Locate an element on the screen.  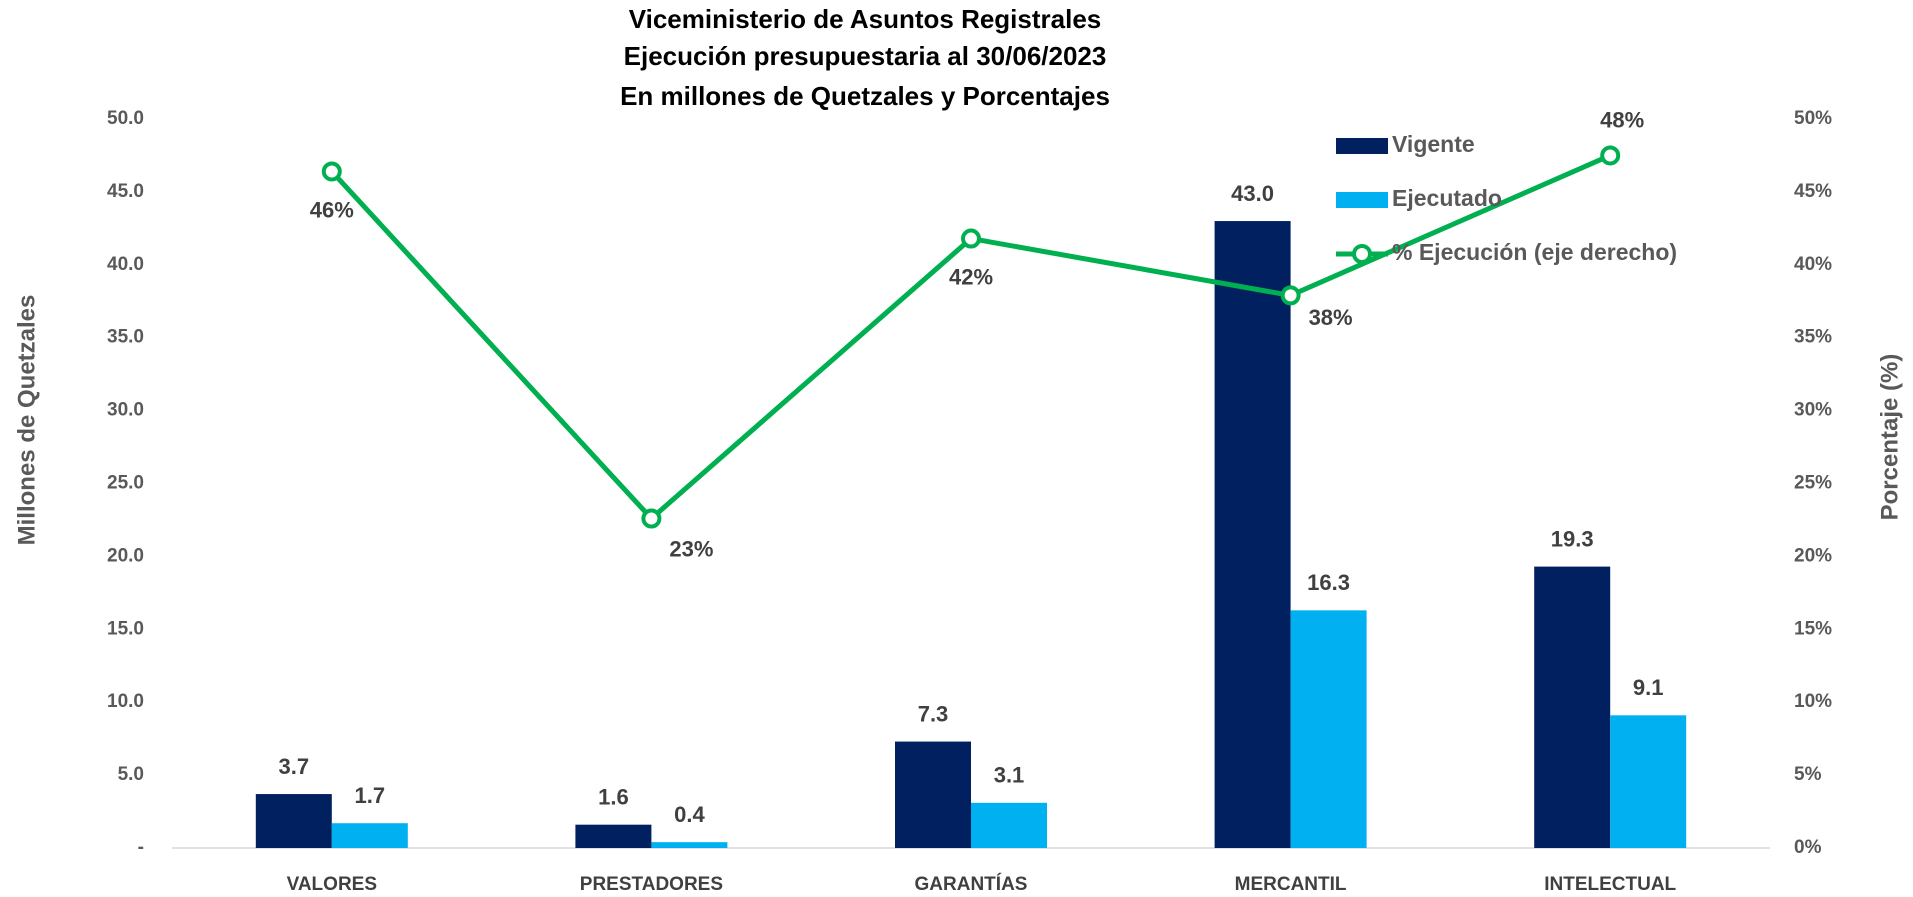
data-label: 0.4 is located at coordinates (689, 814).